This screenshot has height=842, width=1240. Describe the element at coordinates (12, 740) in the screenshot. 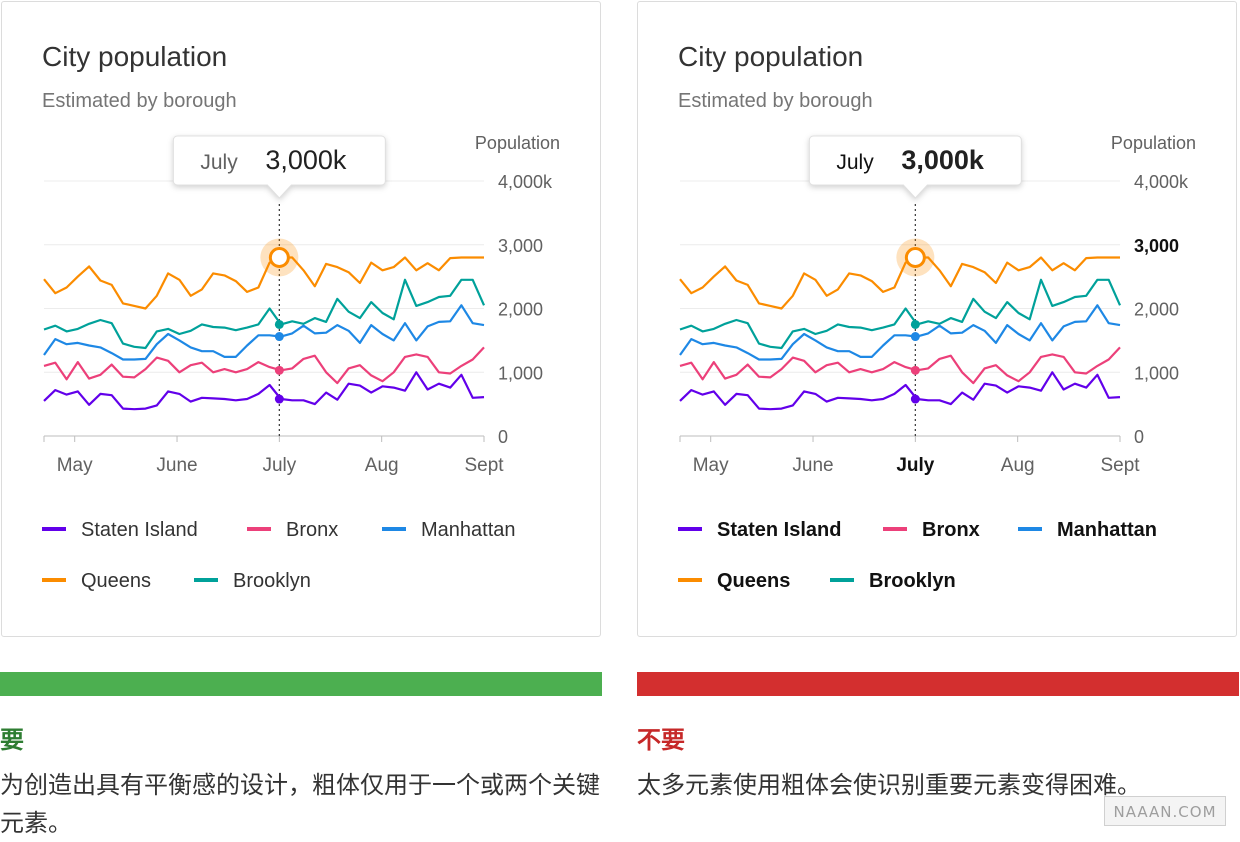

I see `do-label: 要` at that location.